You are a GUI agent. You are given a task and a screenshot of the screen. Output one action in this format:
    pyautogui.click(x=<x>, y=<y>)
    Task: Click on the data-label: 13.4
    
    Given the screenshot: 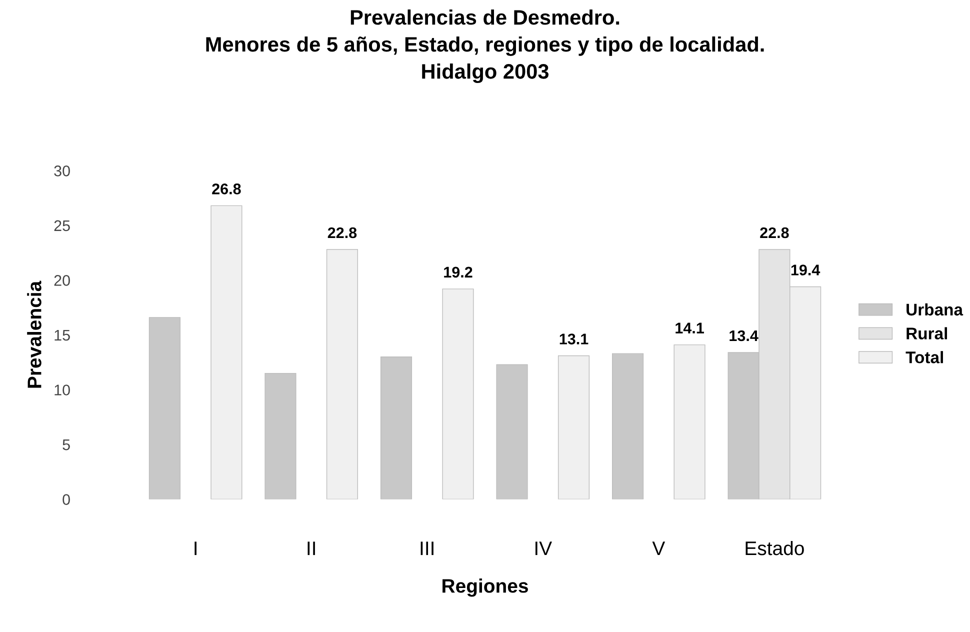 What is the action you would take?
    pyautogui.click(x=744, y=336)
    